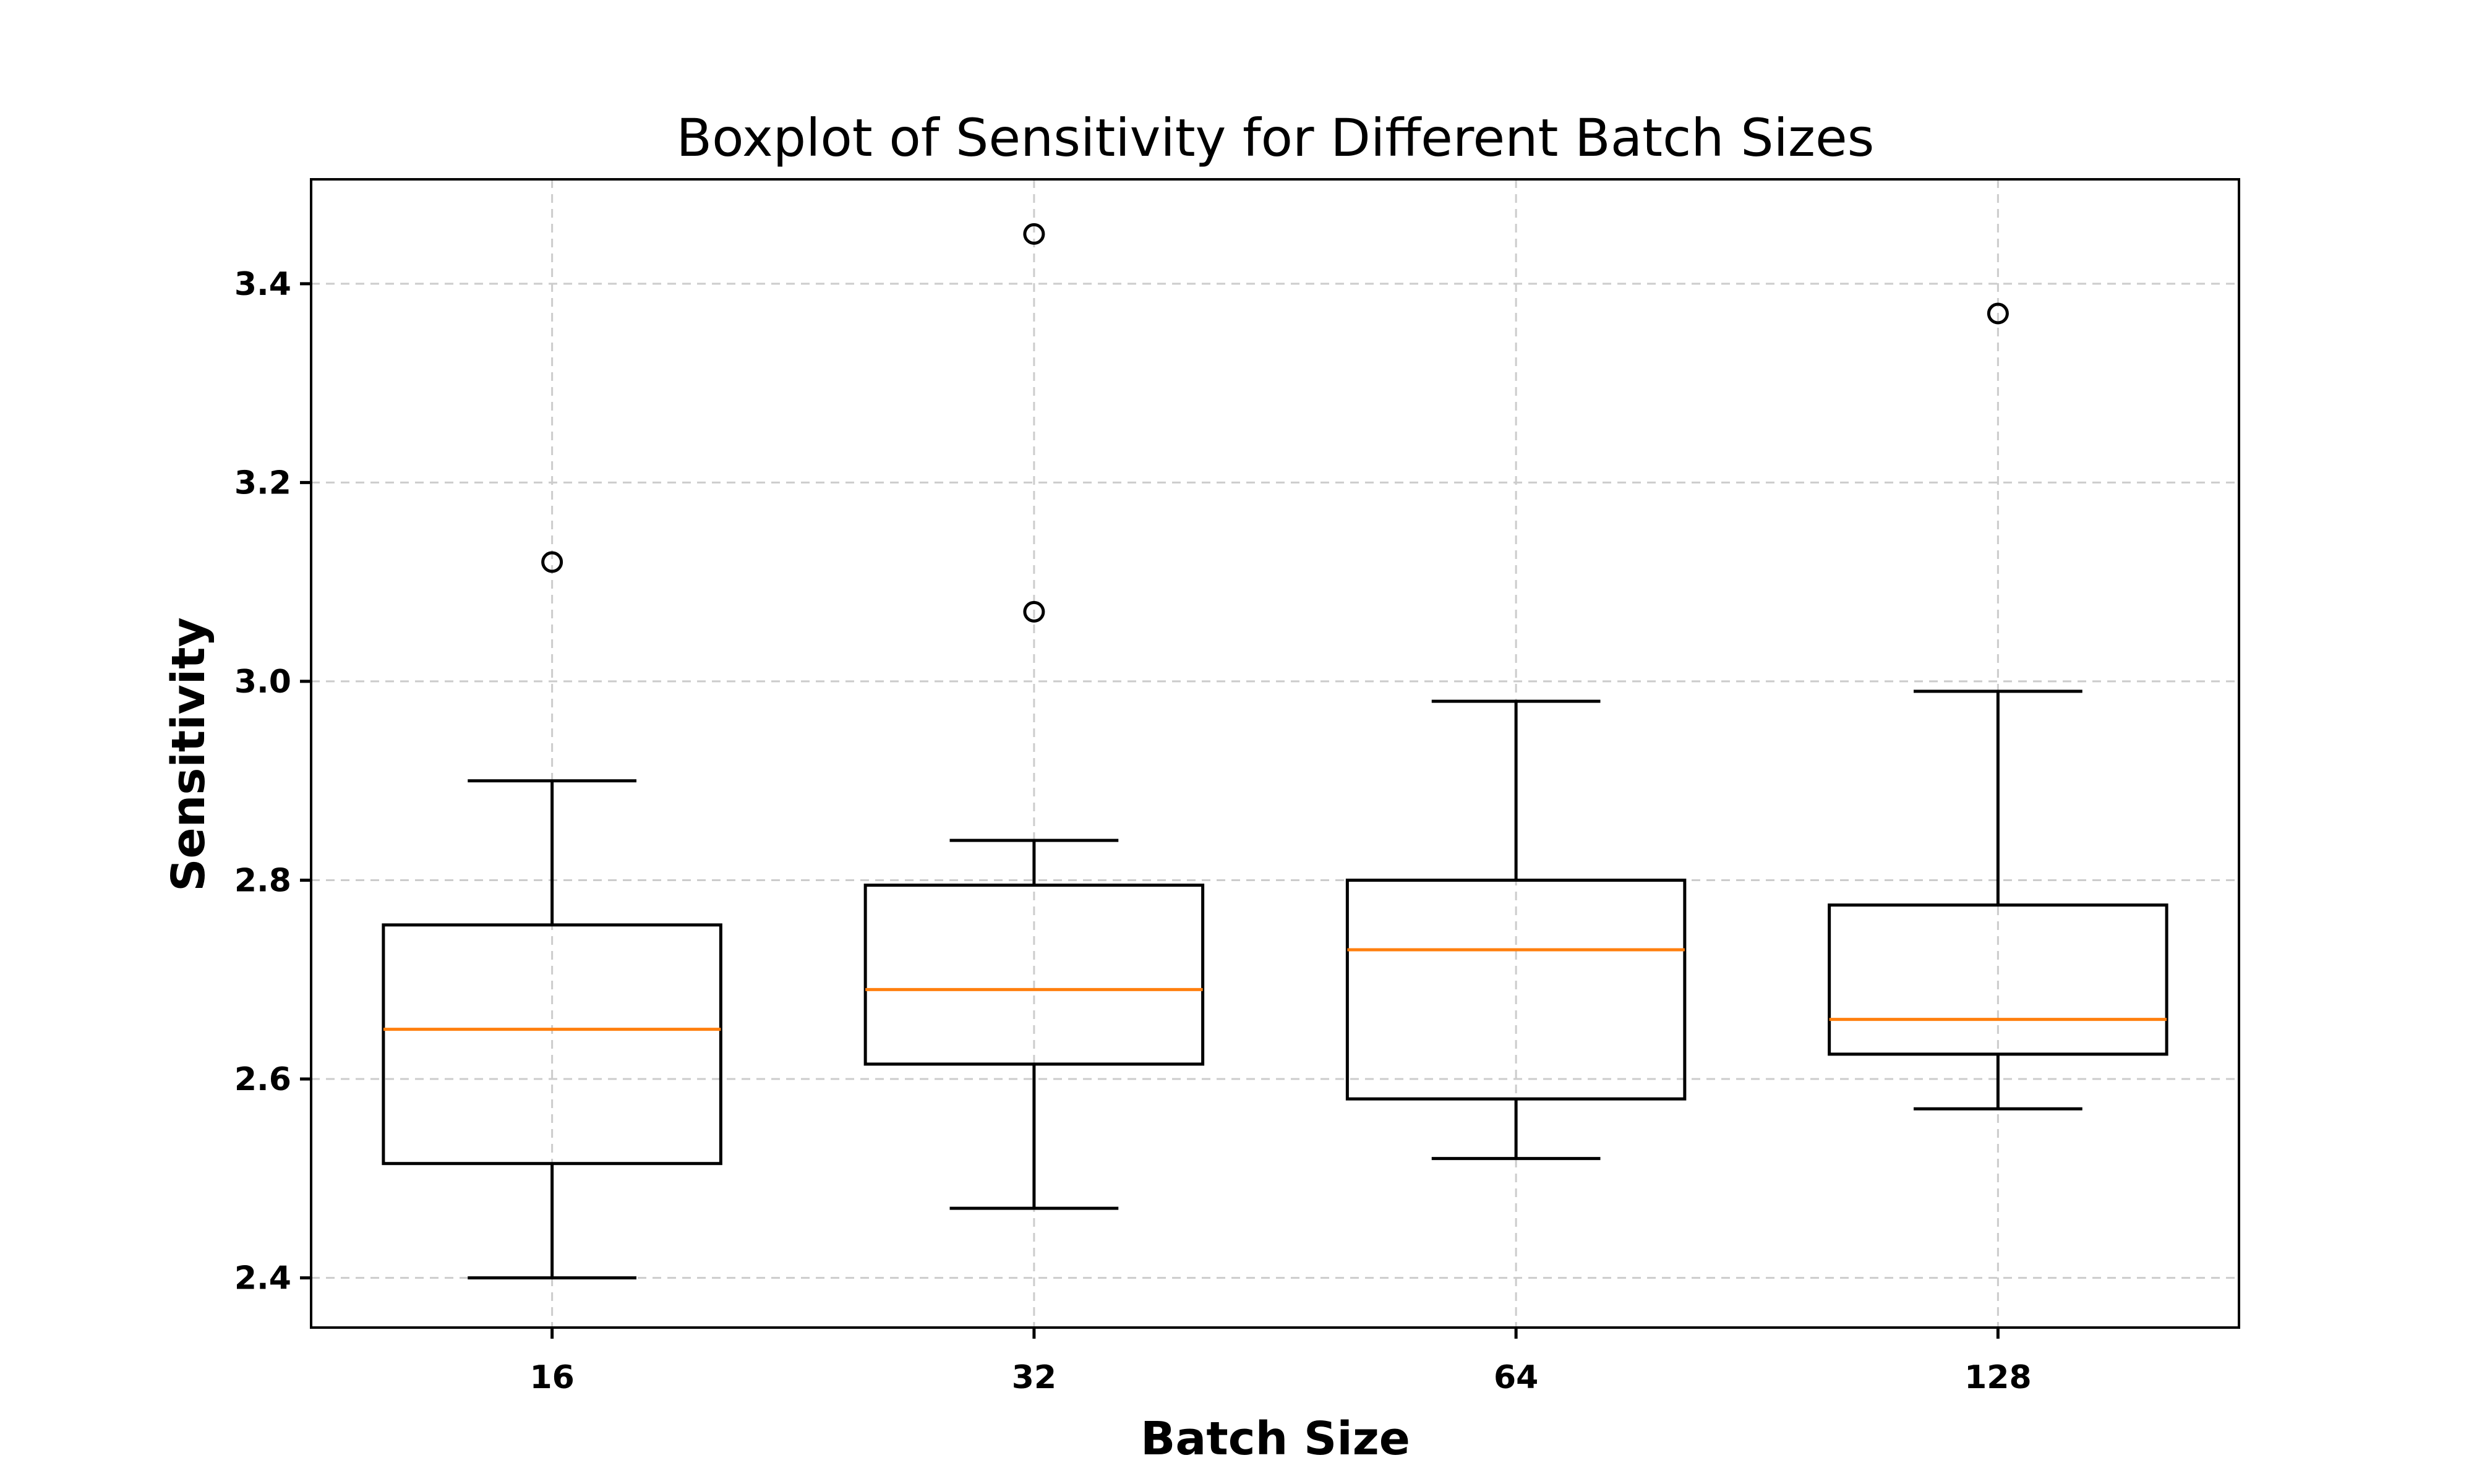 The height and width of the screenshot is (1484, 2474). What do you see at coordinates (272, 781) in the screenshot?
I see `y-axis-ticks: 2.4 2.6 2.8 3.0 3.2 3.4` at bounding box center [272, 781].